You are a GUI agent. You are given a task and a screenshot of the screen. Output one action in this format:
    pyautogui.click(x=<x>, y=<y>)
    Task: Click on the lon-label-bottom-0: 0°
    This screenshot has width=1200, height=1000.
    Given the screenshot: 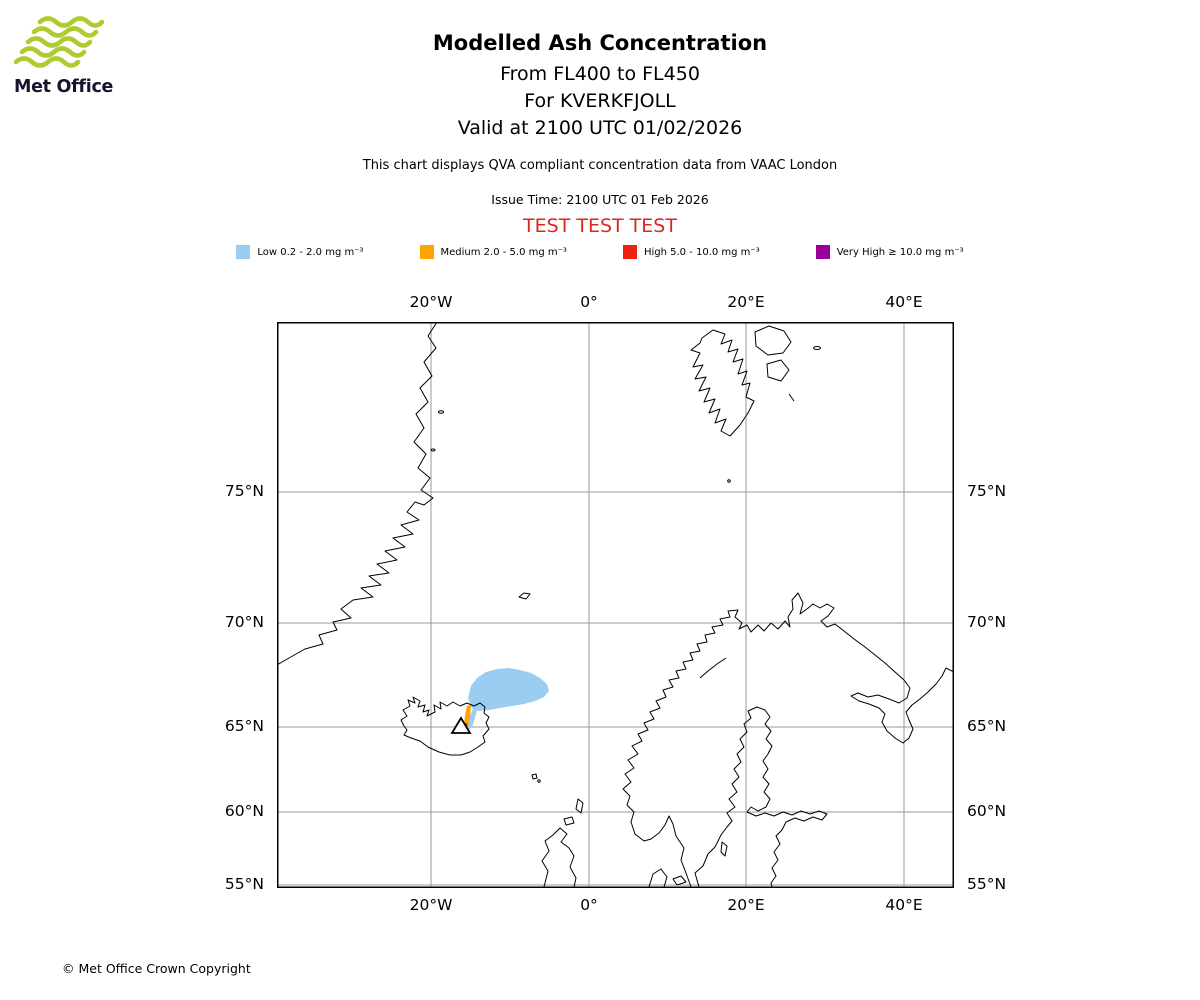 What is the action you would take?
    pyautogui.click(x=589, y=905)
    